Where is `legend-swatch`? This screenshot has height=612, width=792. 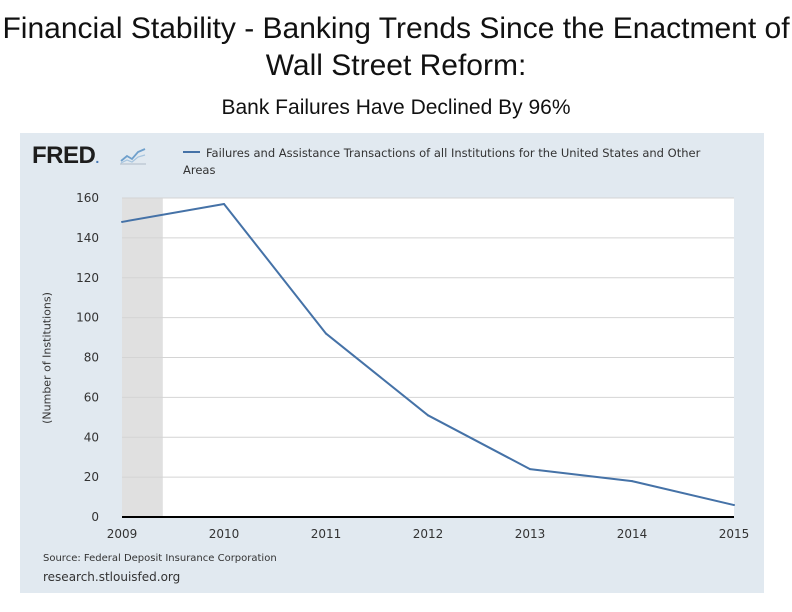
legend-swatch is located at coordinates (191, 151).